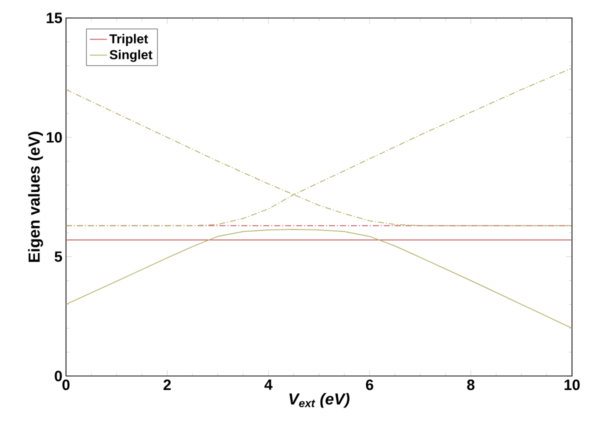  What do you see at coordinates (58, 256) in the screenshot?
I see `y-tick-label: 5` at bounding box center [58, 256].